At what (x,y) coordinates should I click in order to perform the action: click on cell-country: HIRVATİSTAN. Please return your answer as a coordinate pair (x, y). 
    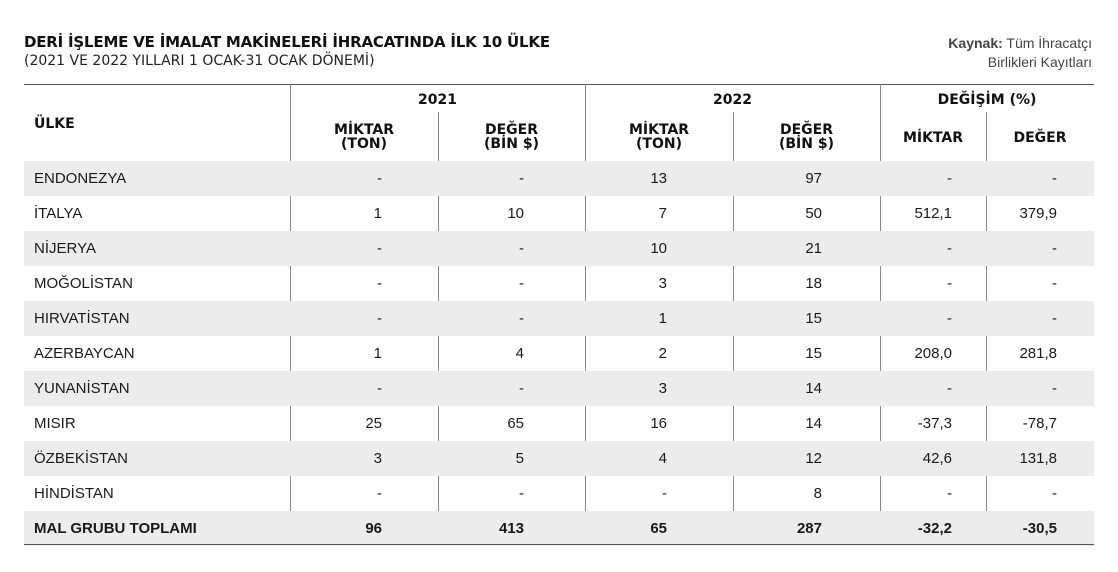
    Looking at the image, I should click on (82, 318).